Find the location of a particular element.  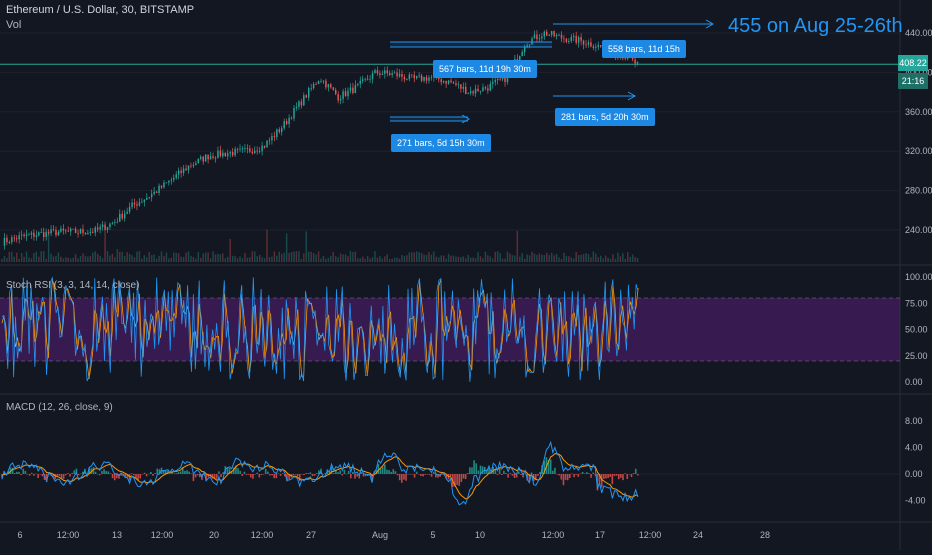

stoch-rsi-title: Stoch RSI (3, 3, 14, 14, close) is located at coordinates (73, 285).